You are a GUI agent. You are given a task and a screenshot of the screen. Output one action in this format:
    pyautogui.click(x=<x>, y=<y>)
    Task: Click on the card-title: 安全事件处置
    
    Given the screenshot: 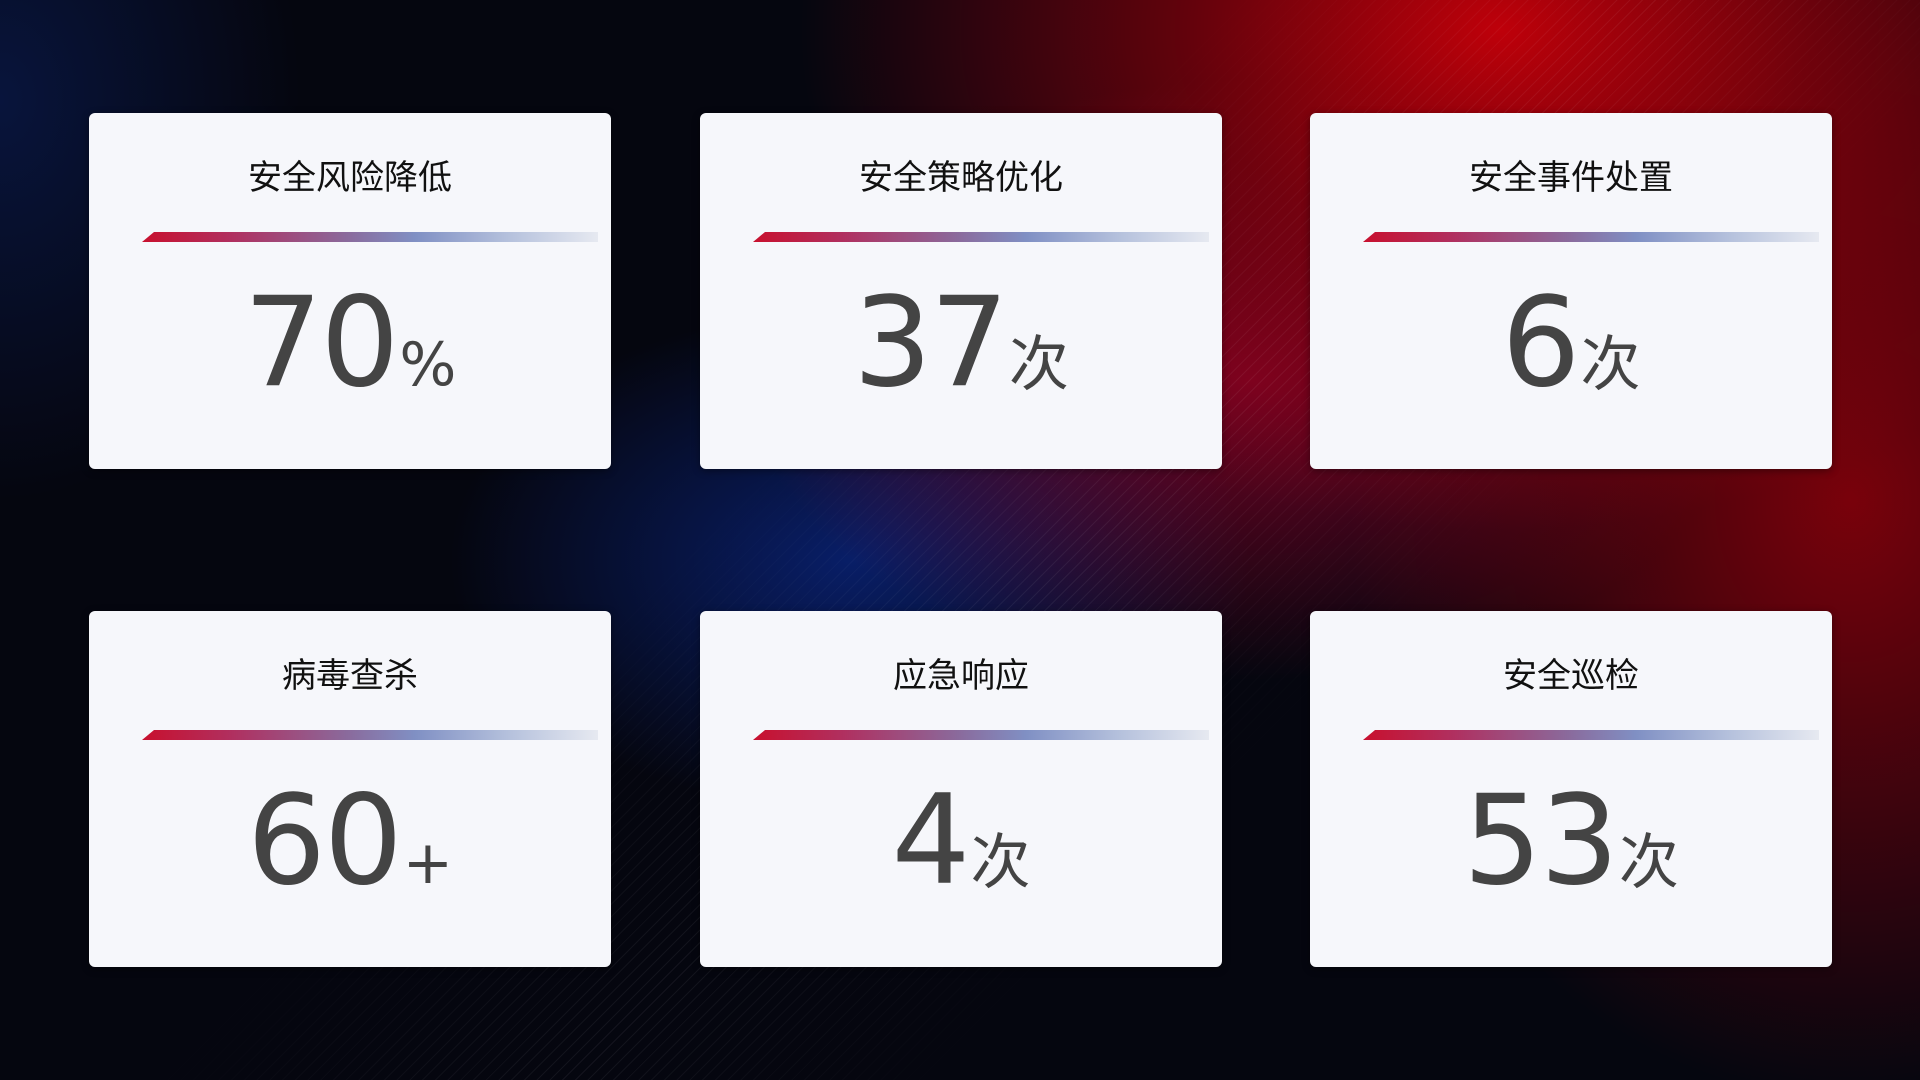 What is the action you would take?
    pyautogui.click(x=1571, y=178)
    